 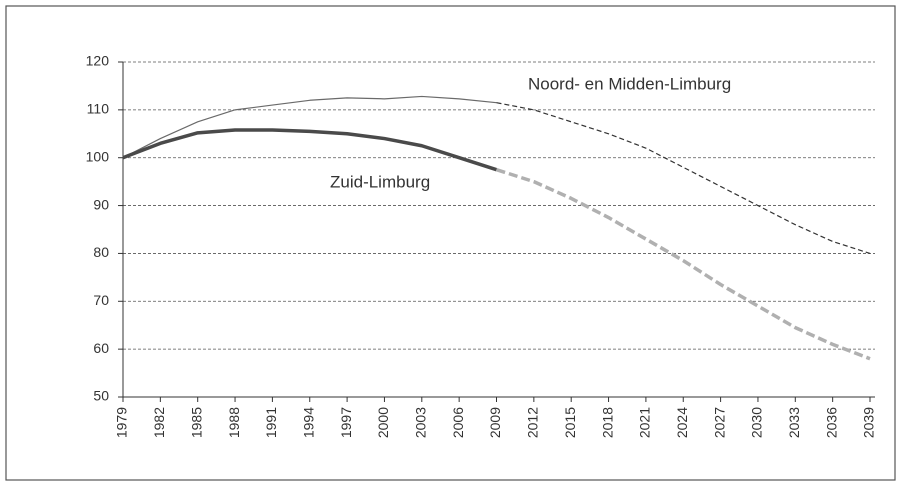 I want to click on x-tick-label: 2030, so click(x=757, y=422).